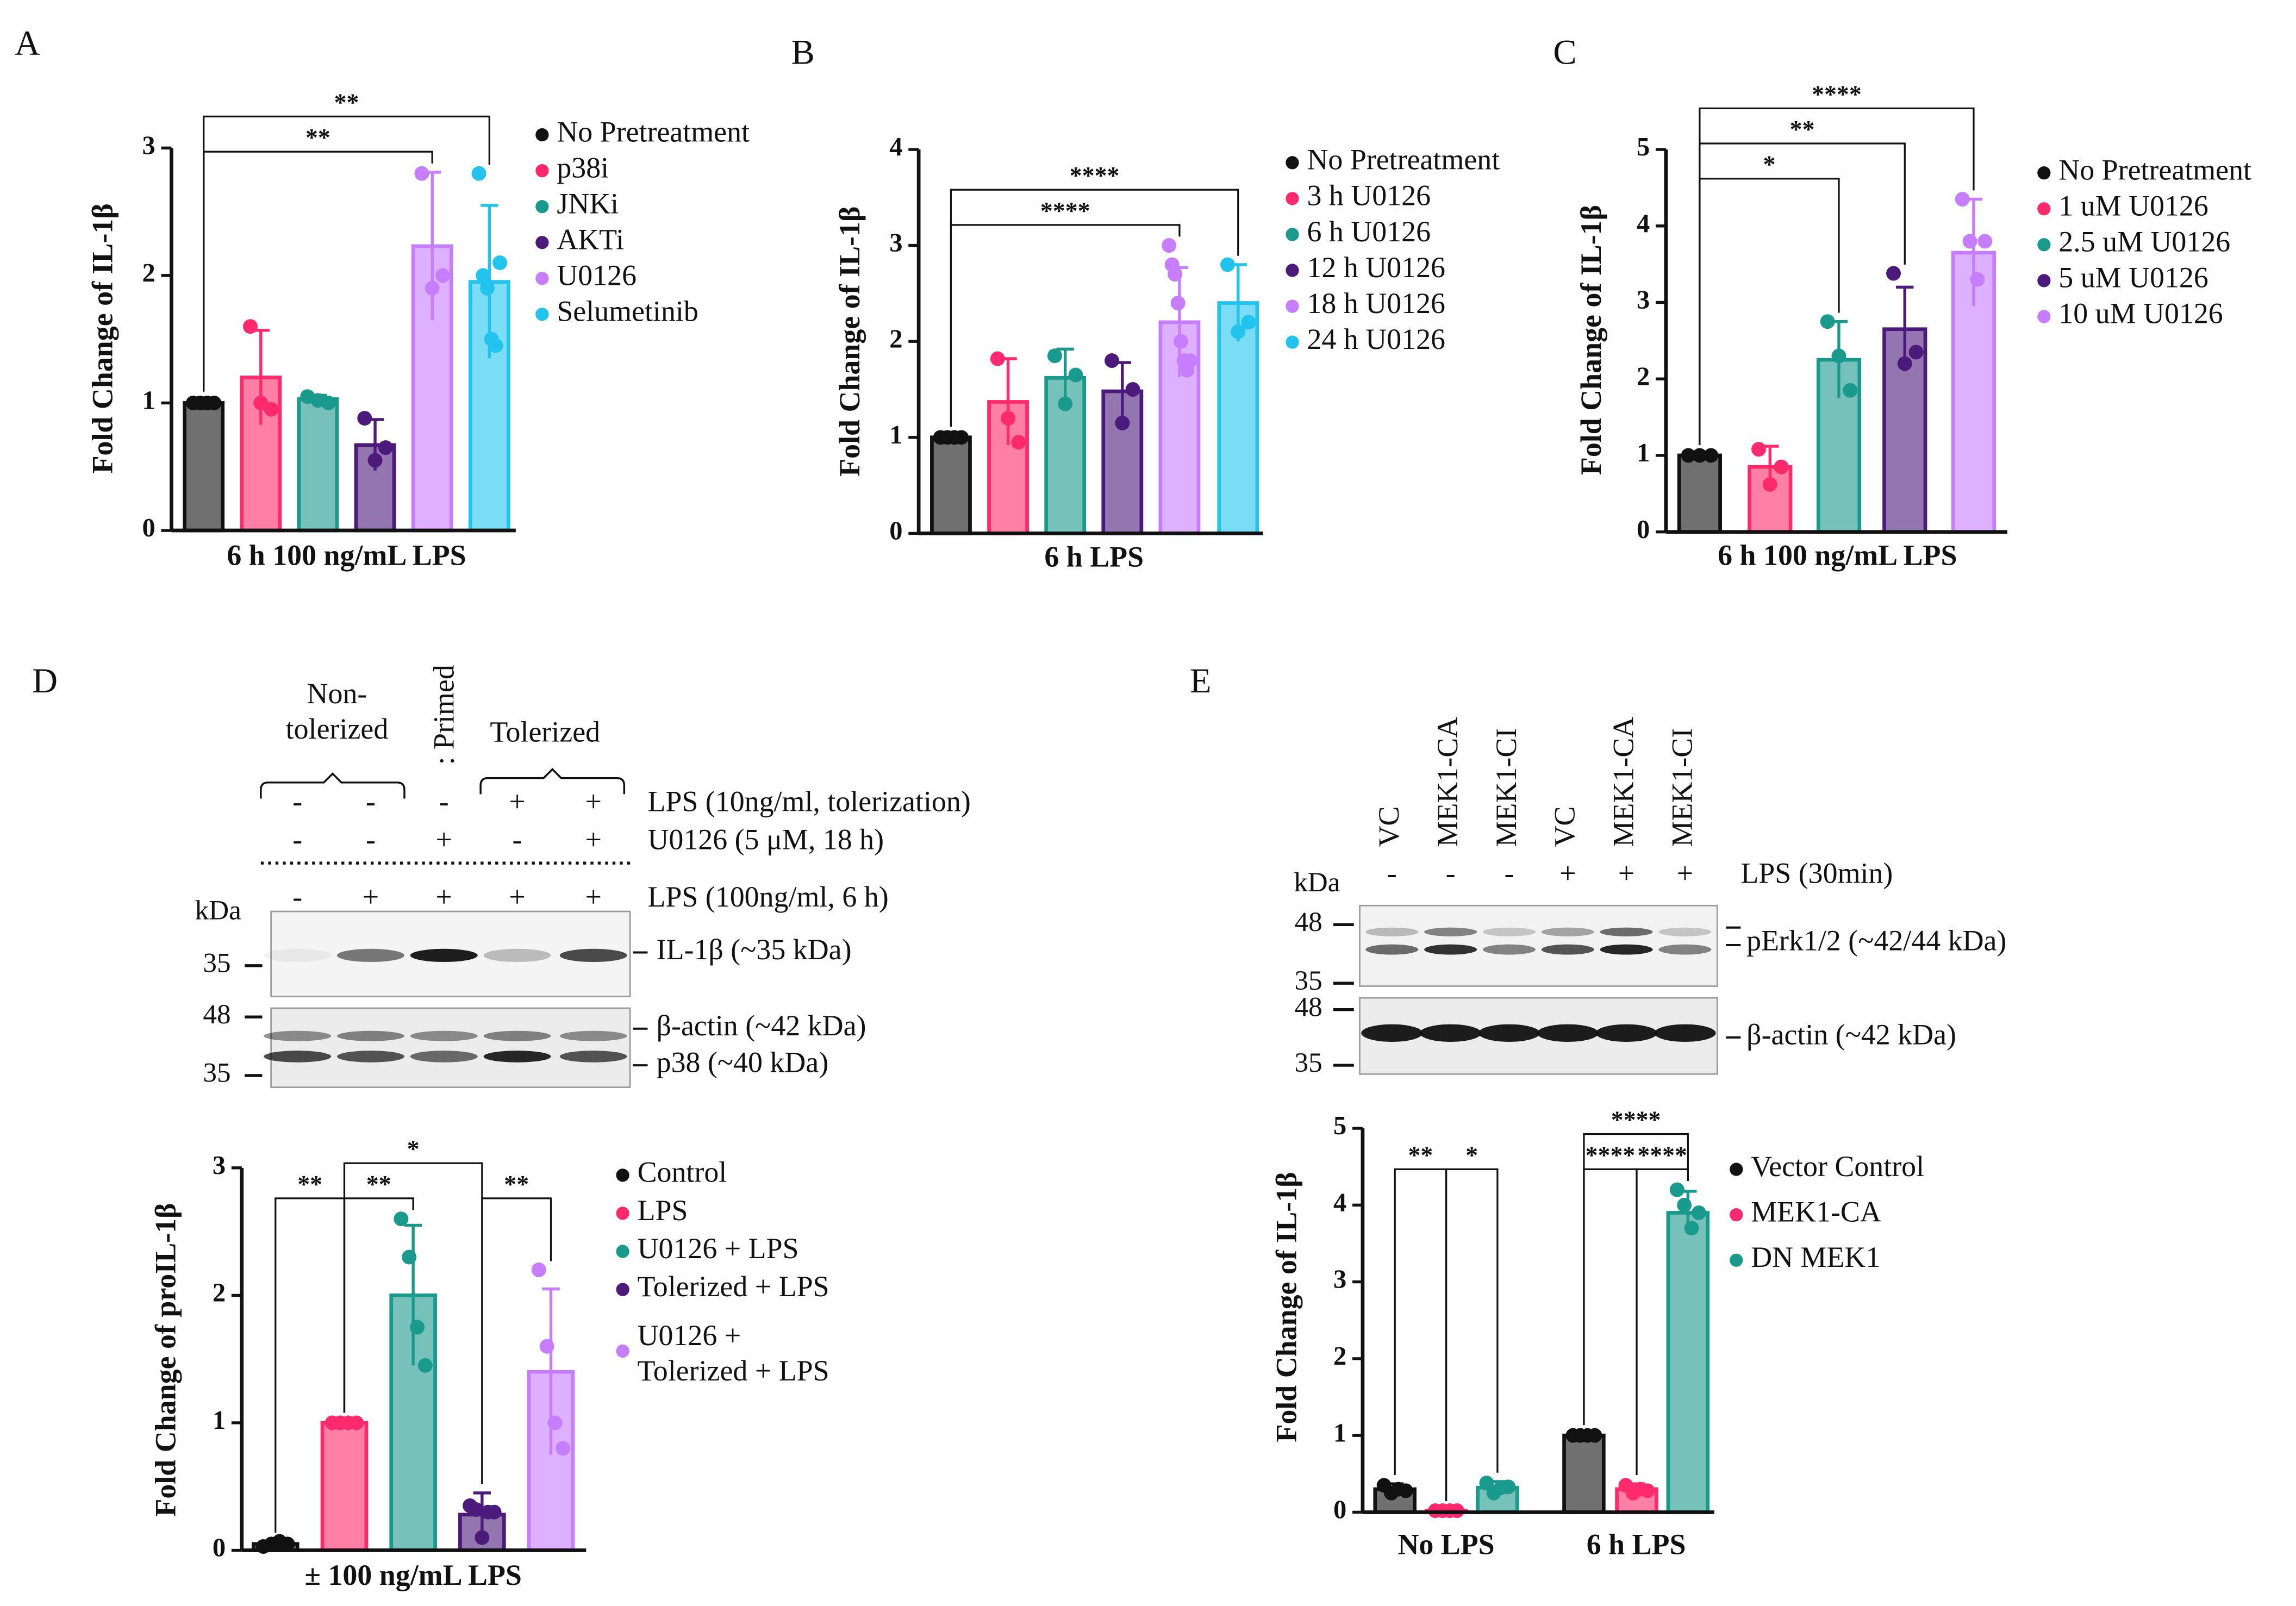 The image size is (2296, 1606). Describe the element at coordinates (1446, 1544) in the screenshot. I see `x-axis-label: No LPS` at that location.